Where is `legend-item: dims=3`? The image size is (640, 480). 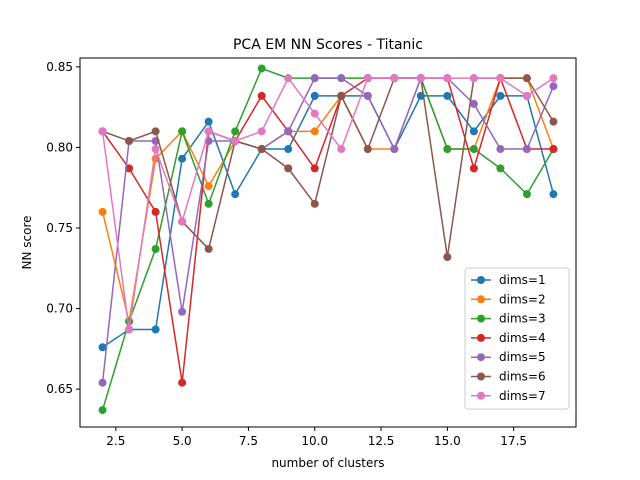
legend-item: dims=3 is located at coordinates (508, 319).